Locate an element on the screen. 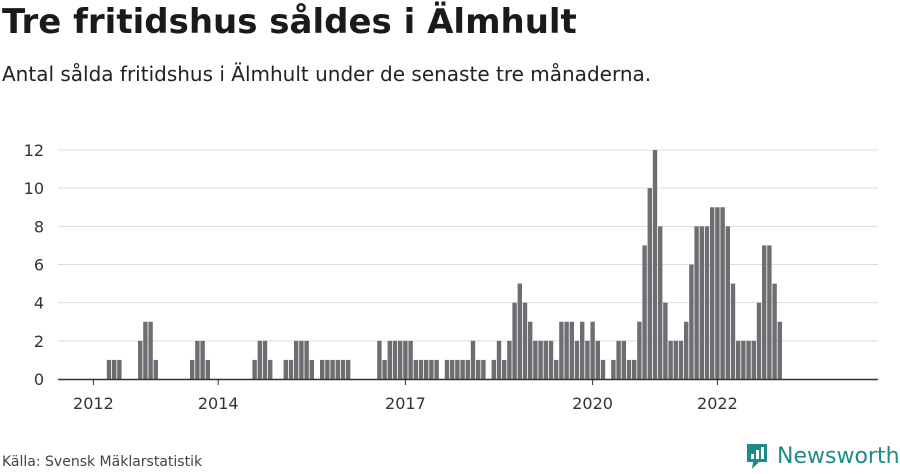  x-tick-label: 2012 is located at coordinates (93, 403).